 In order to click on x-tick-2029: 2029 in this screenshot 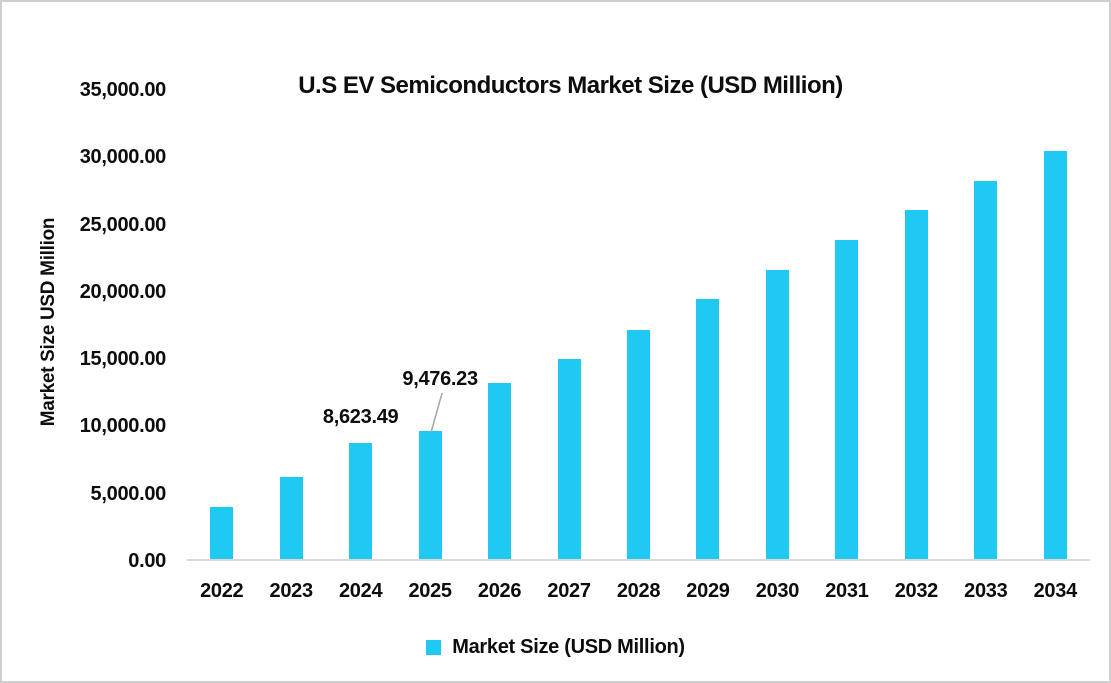, I will do `click(708, 591)`.